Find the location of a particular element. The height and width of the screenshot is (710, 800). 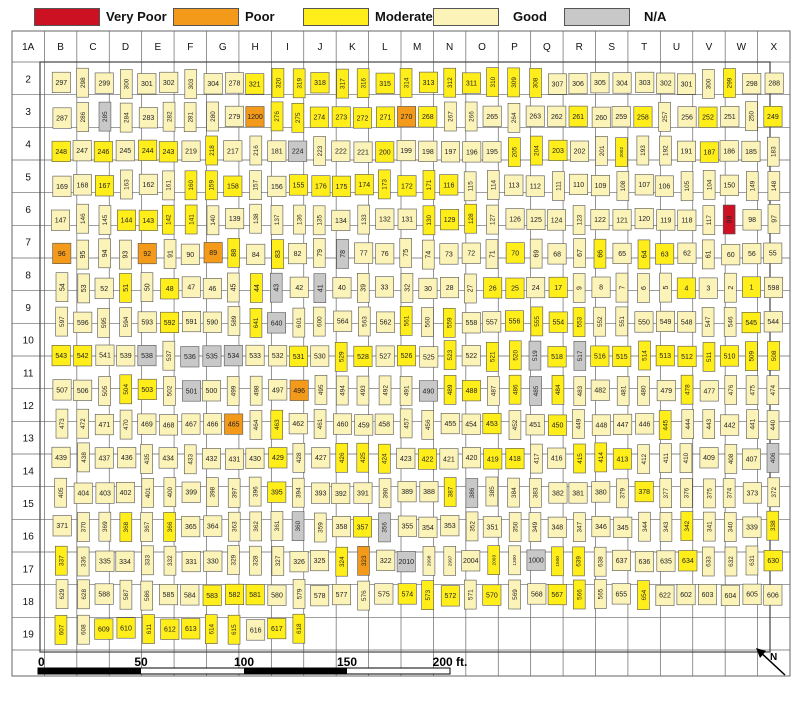

plot-327: 327 is located at coordinates (278, 561).